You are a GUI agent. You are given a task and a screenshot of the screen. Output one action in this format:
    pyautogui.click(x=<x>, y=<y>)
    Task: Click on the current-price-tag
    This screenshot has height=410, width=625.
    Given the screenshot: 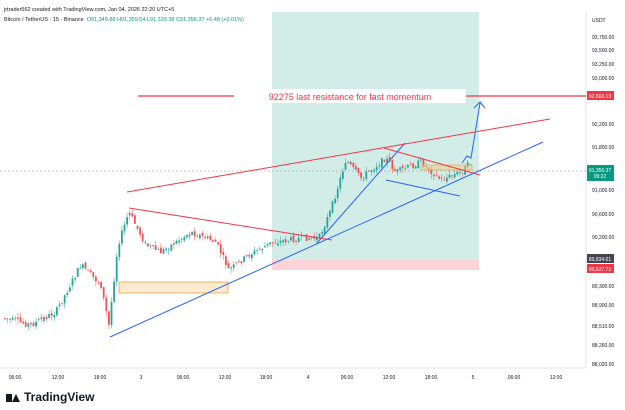 What is the action you would take?
    pyautogui.click(x=600, y=173)
    